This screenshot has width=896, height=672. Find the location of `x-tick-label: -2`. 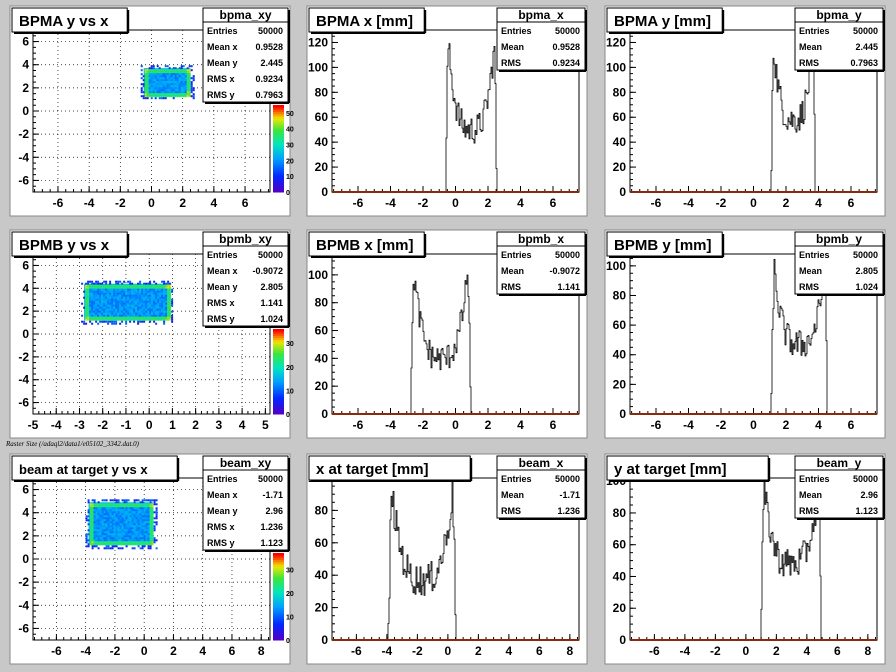

x-tick-label: -2 is located at coordinates (120, 203).